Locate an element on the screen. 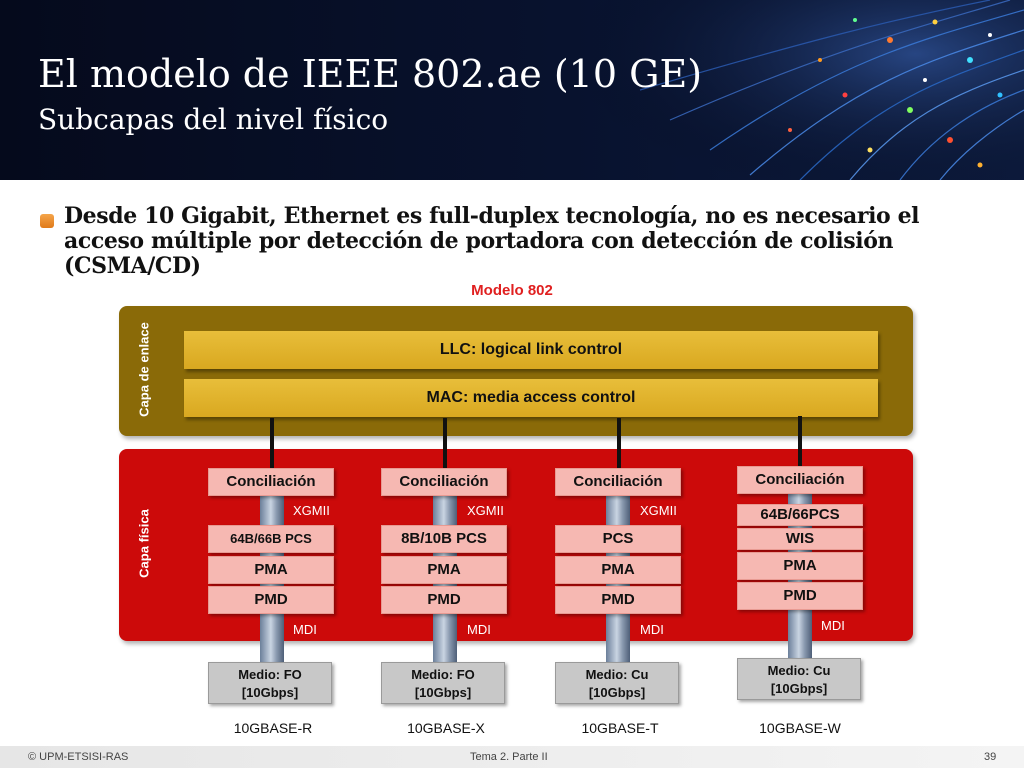  pcs-block: 8B/10B PCS is located at coordinates (444, 539).